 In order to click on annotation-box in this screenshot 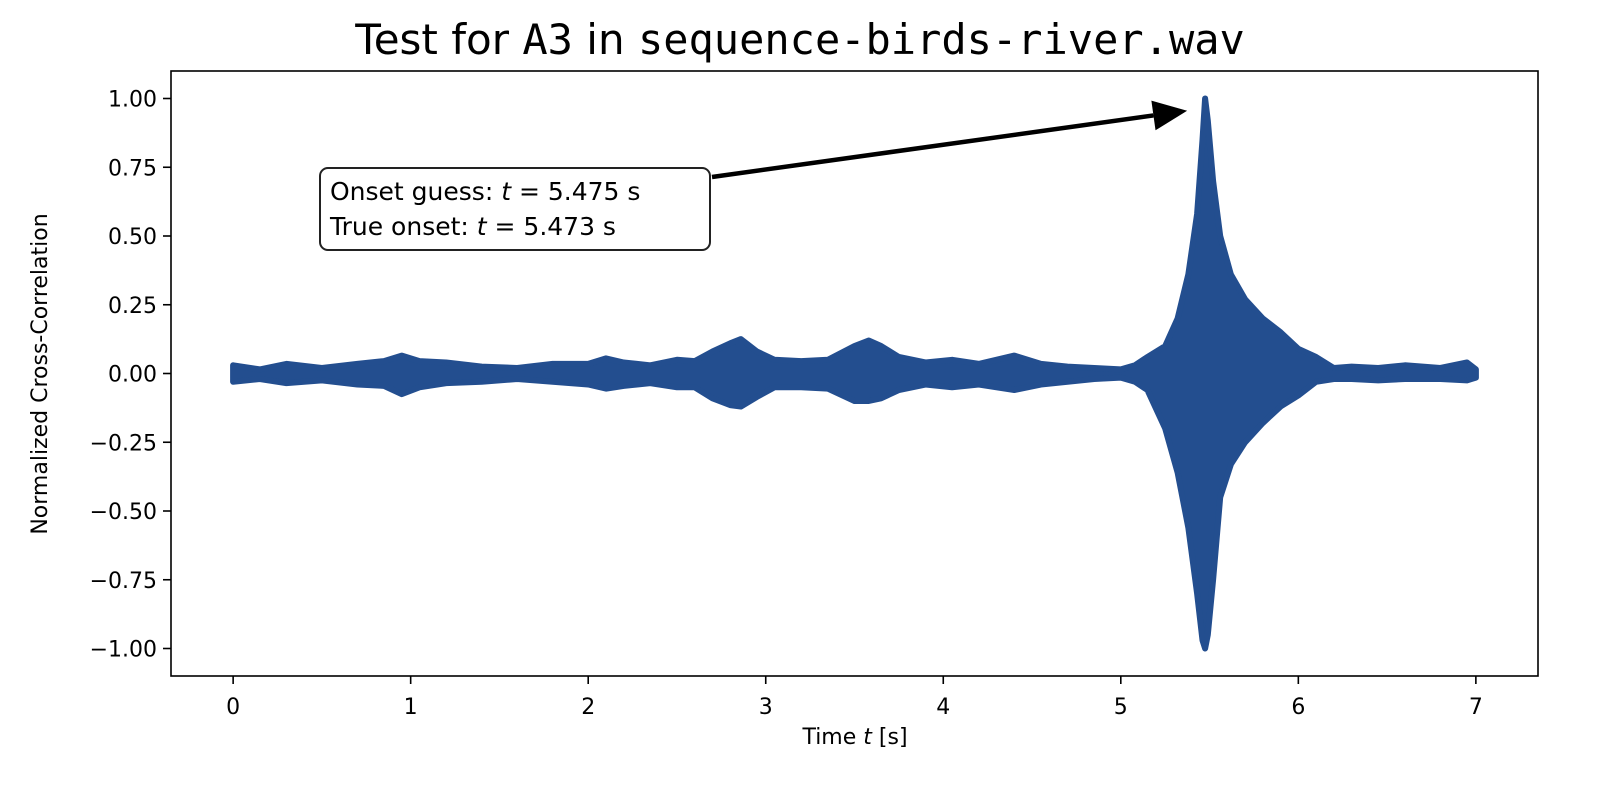, I will do `click(515, 209)`.